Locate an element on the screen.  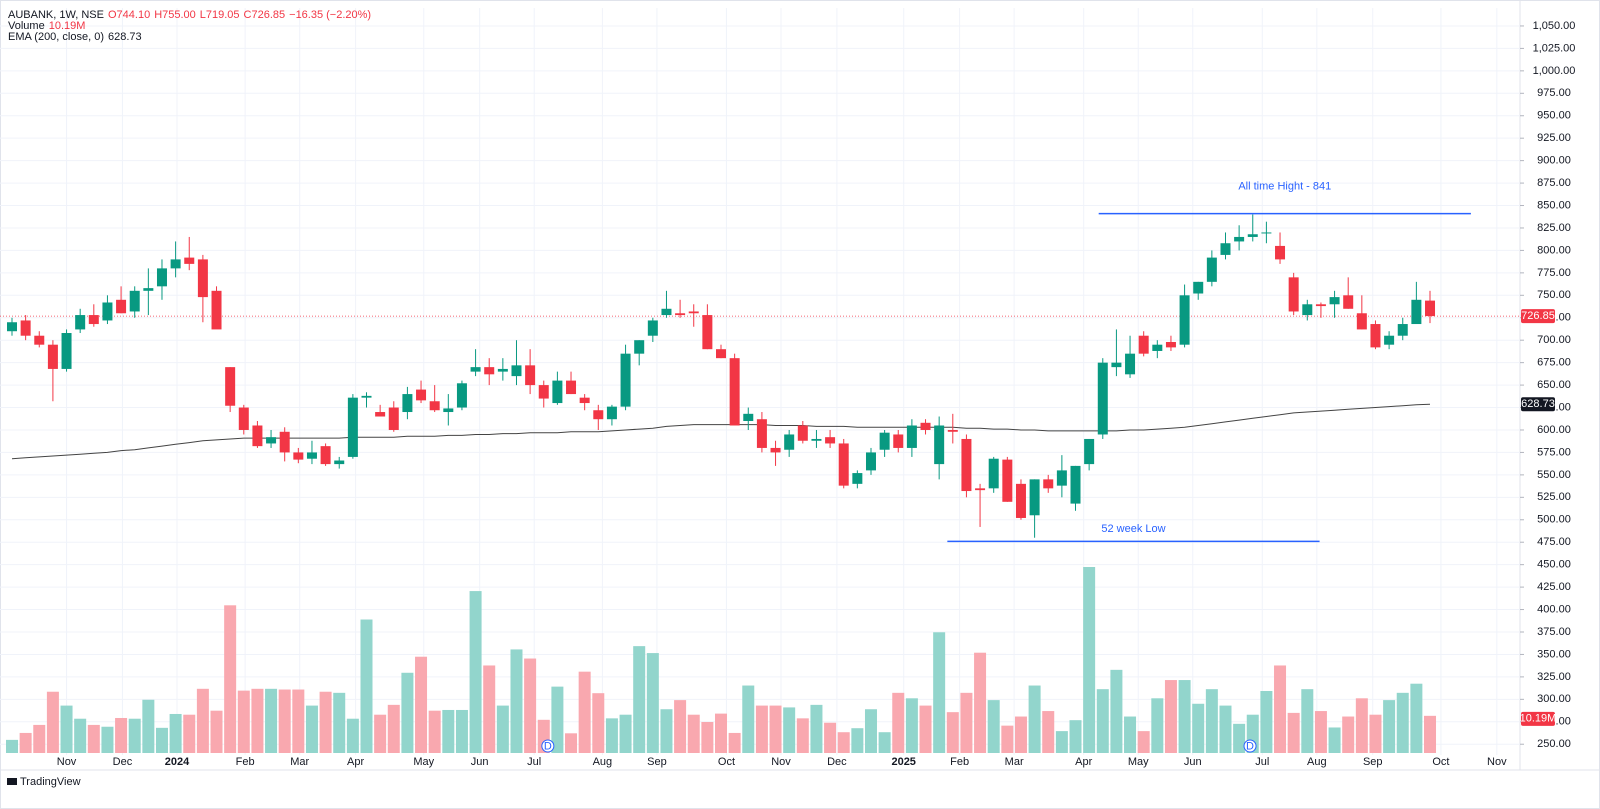
y-tick-label: 300.00 is located at coordinates (1554, 699).